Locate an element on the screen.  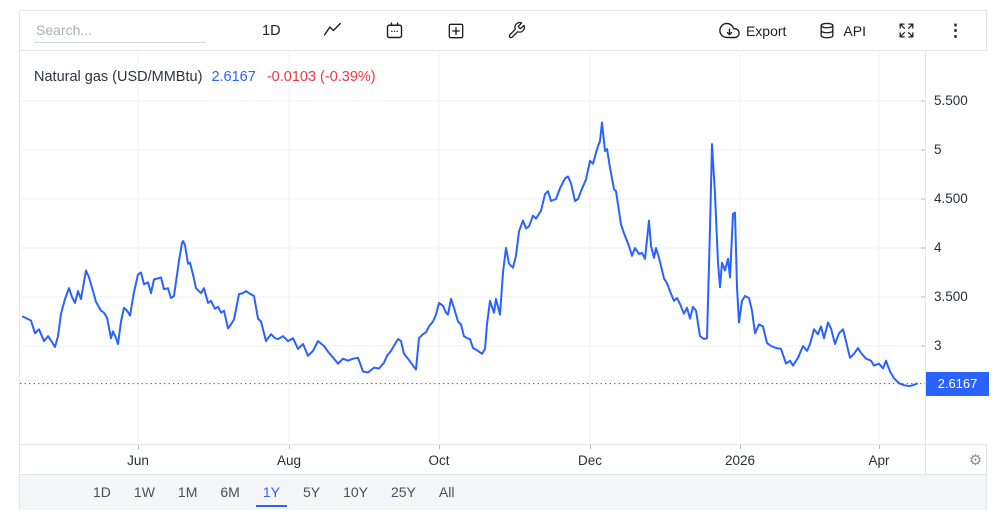
last-price-badge: 2.6167 is located at coordinates (957, 383).